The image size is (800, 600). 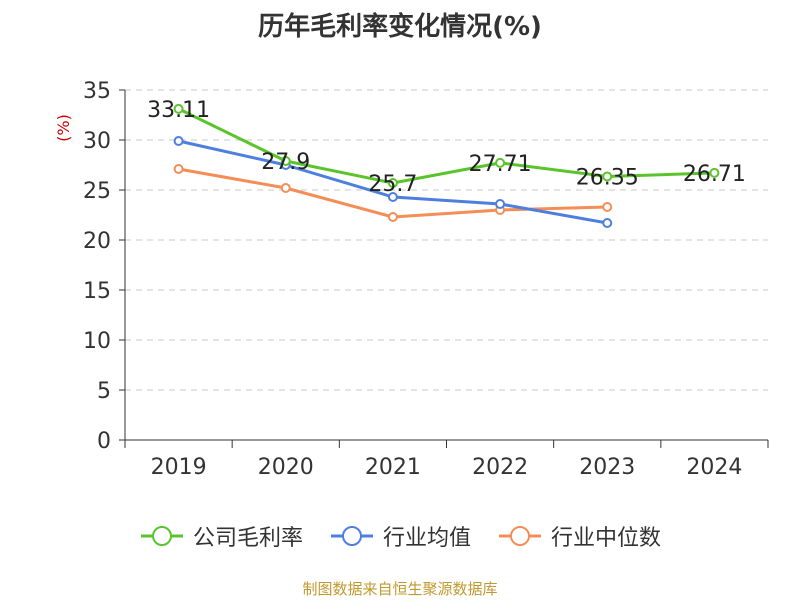 I want to click on data-point-0-2022, so click(x=500, y=162).